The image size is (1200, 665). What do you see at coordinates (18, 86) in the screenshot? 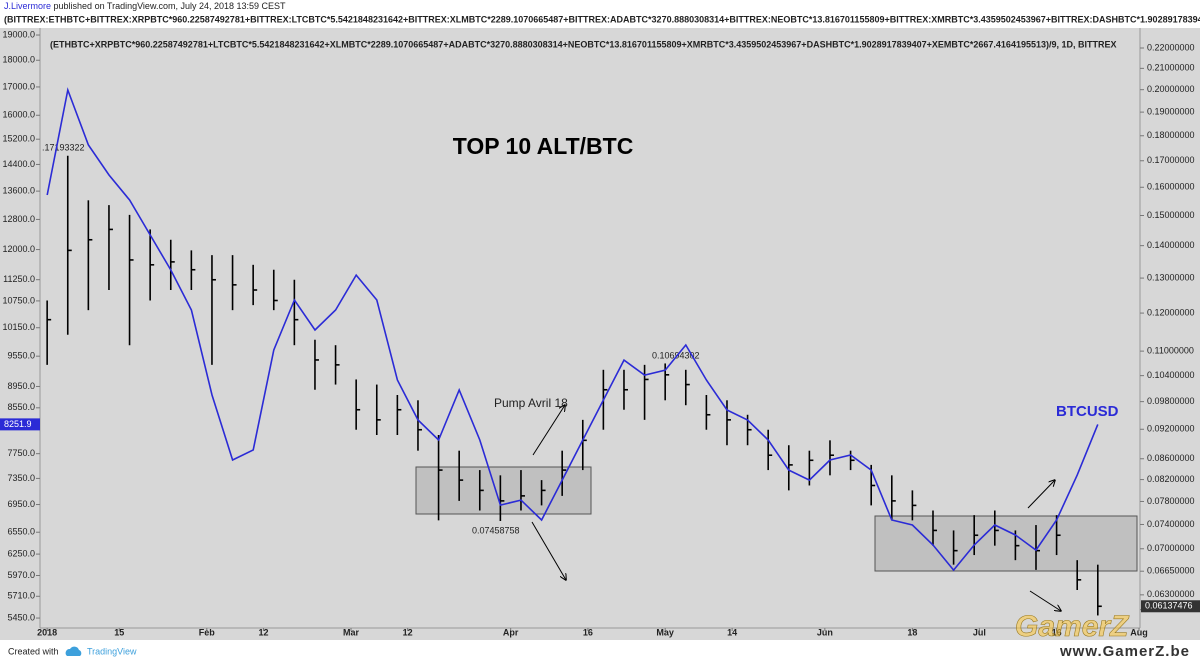
I see `y-tick-label: 17000.0` at bounding box center [18, 86].